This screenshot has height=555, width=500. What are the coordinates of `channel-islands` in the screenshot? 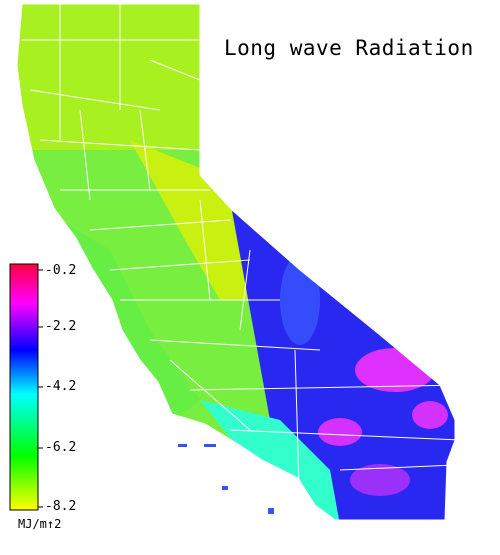 It's located at (226, 479).